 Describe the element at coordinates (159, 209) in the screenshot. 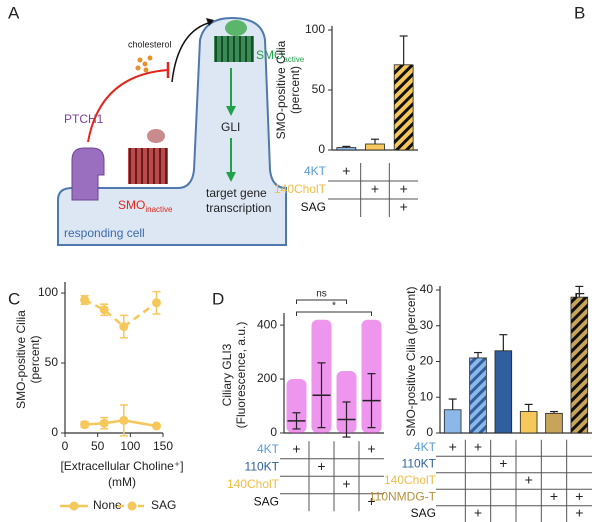

I see `smo-sub: inactive` at that location.